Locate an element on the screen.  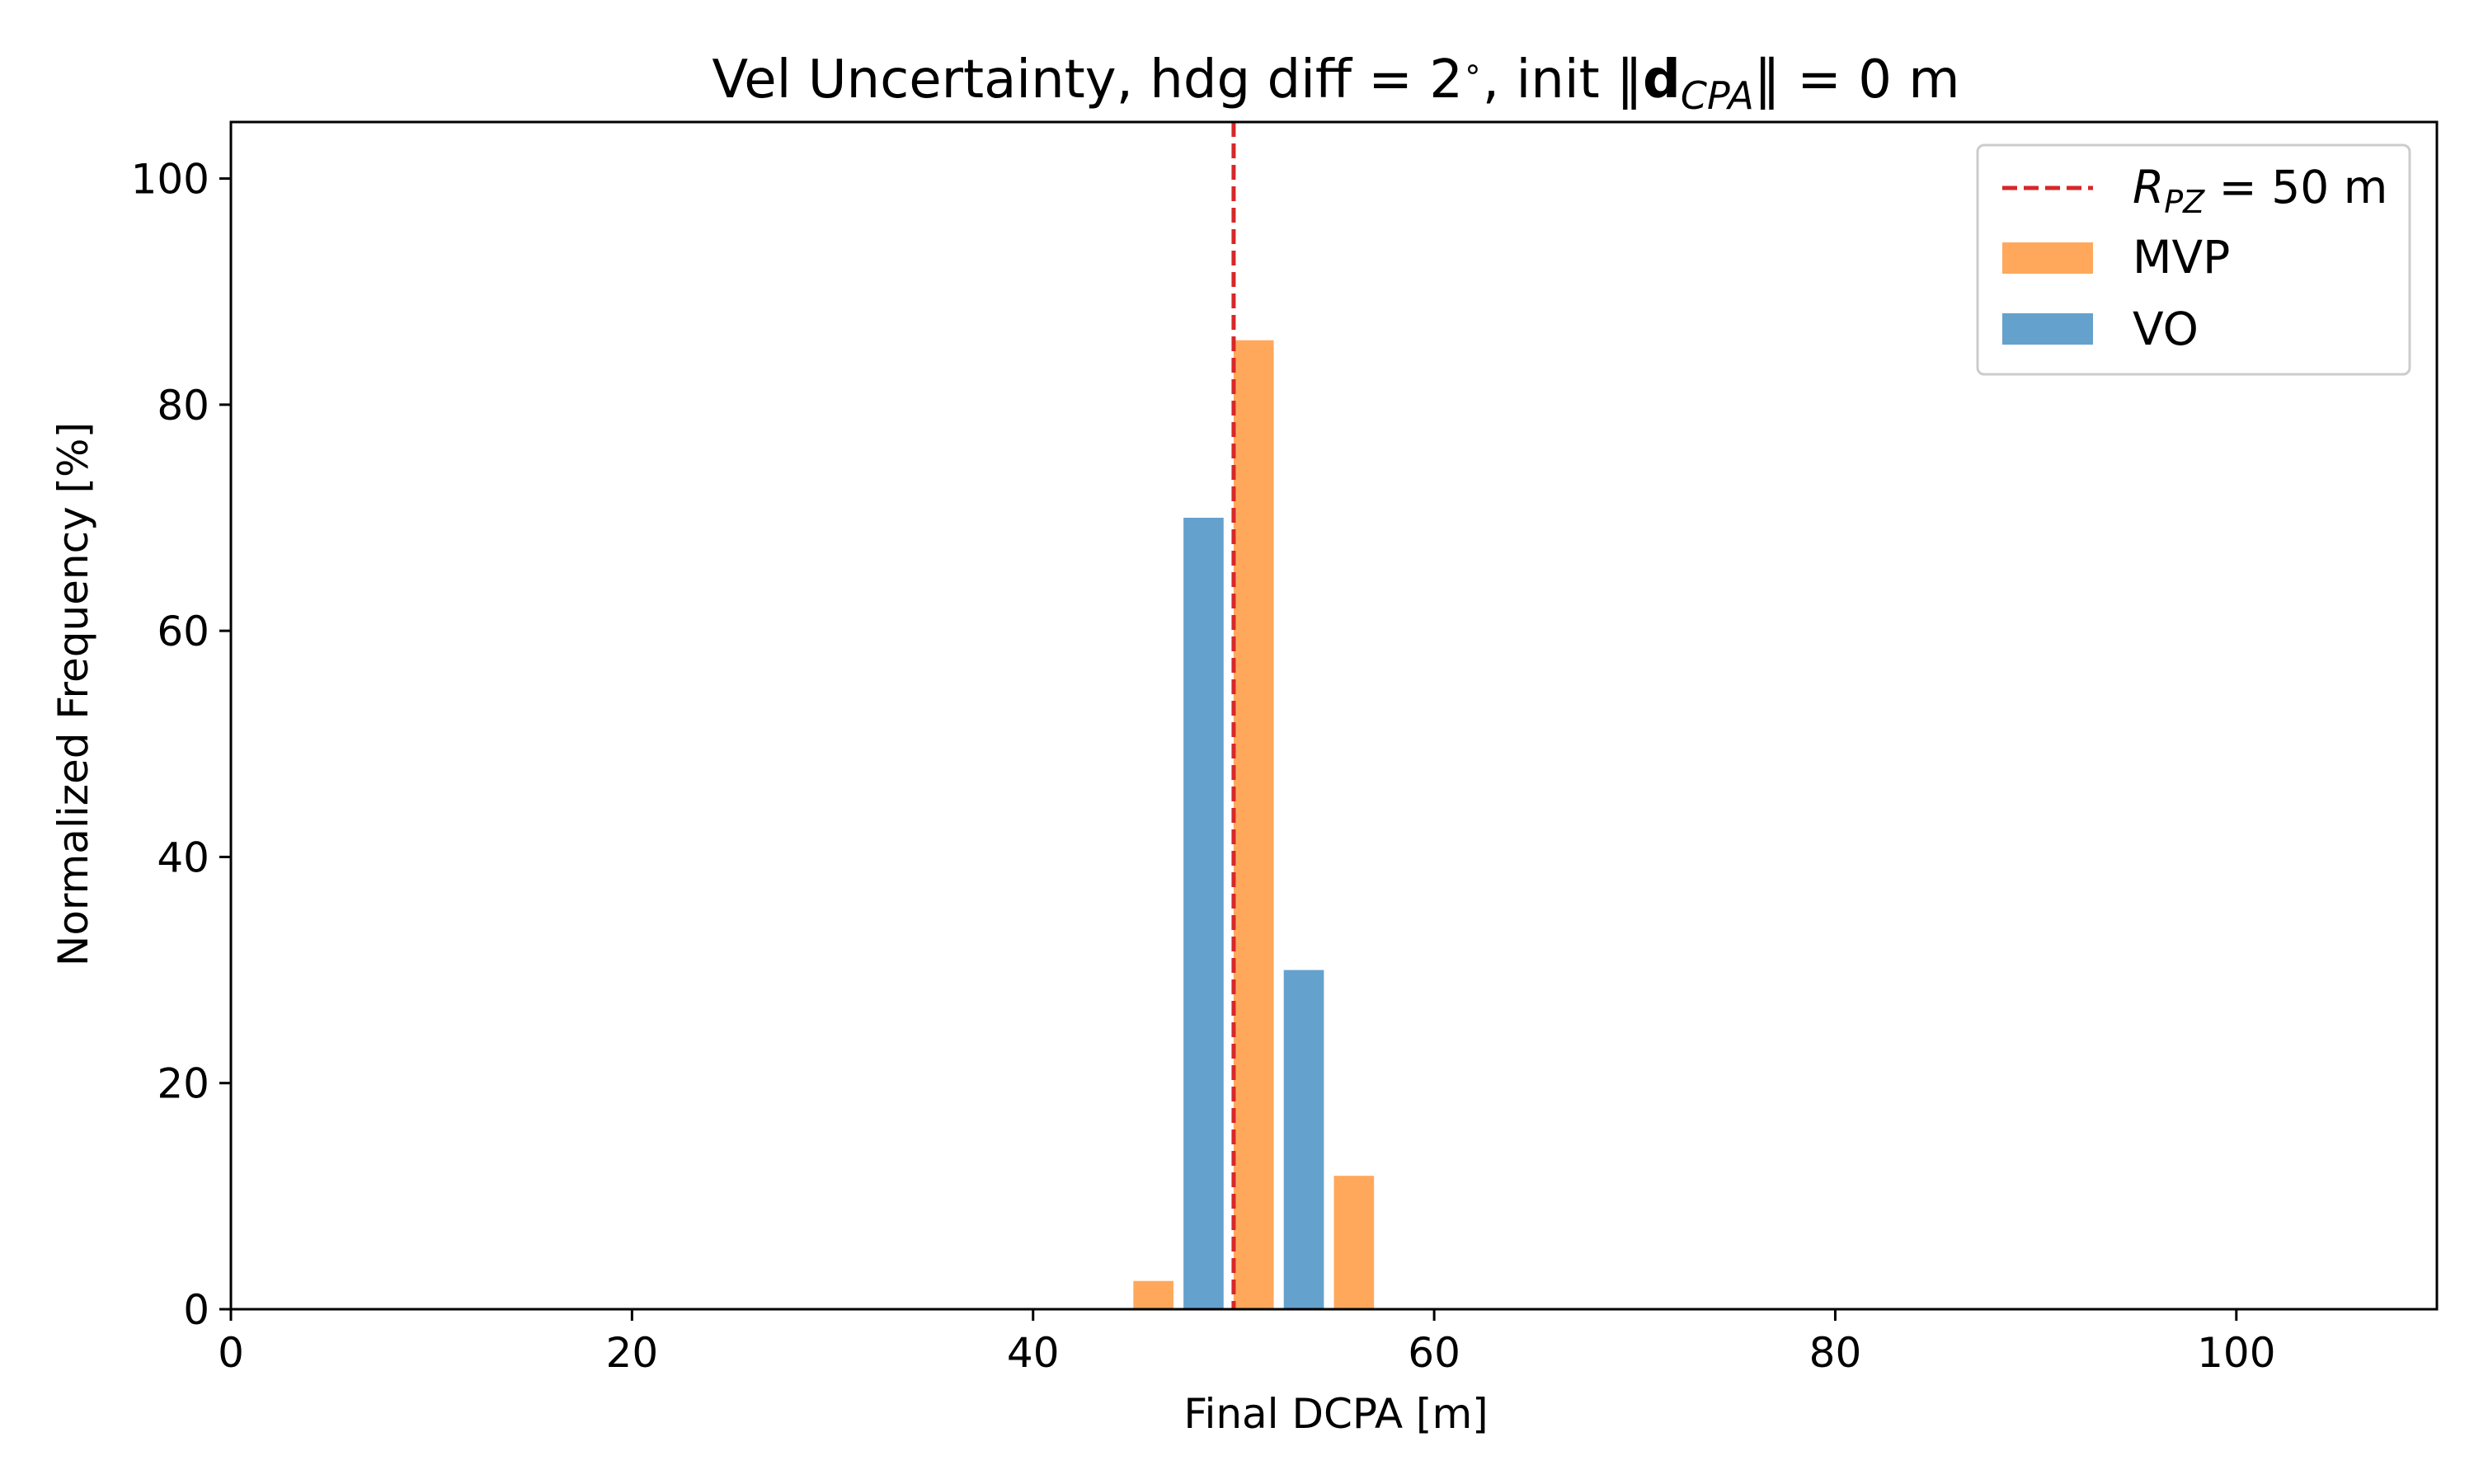
x-axis-label: Final DCPA [m] is located at coordinates (1335, 1414).